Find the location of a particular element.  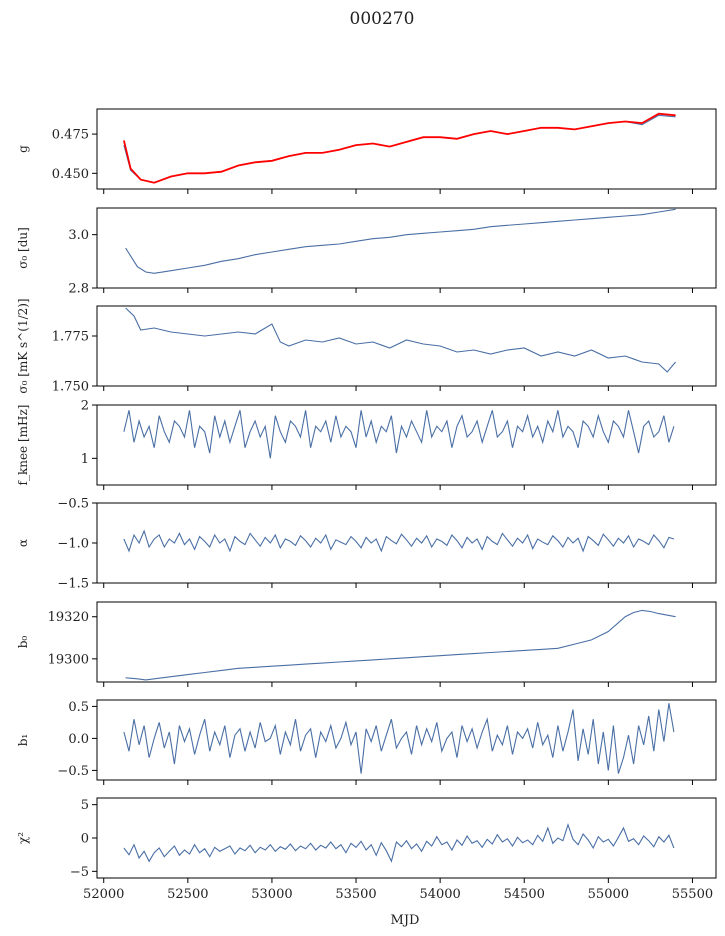

y-tick-label: 3.0 is located at coordinates (78, 235).